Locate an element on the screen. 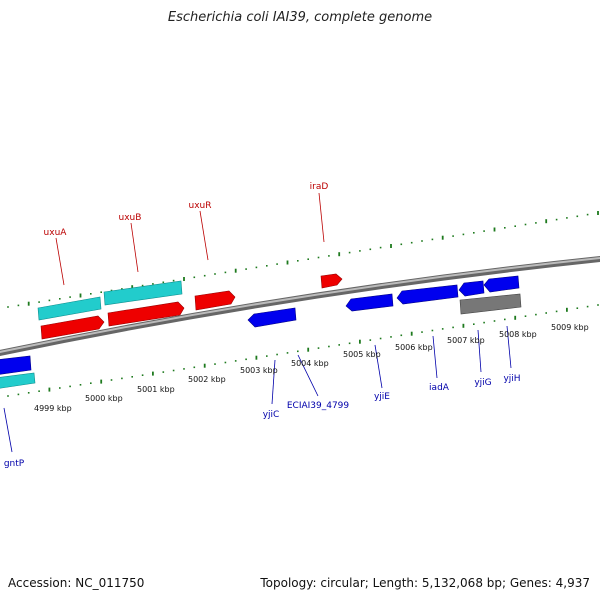 The width and height of the screenshot is (600, 600). tick-label-5007: 5007 kbp is located at coordinates (466, 340).